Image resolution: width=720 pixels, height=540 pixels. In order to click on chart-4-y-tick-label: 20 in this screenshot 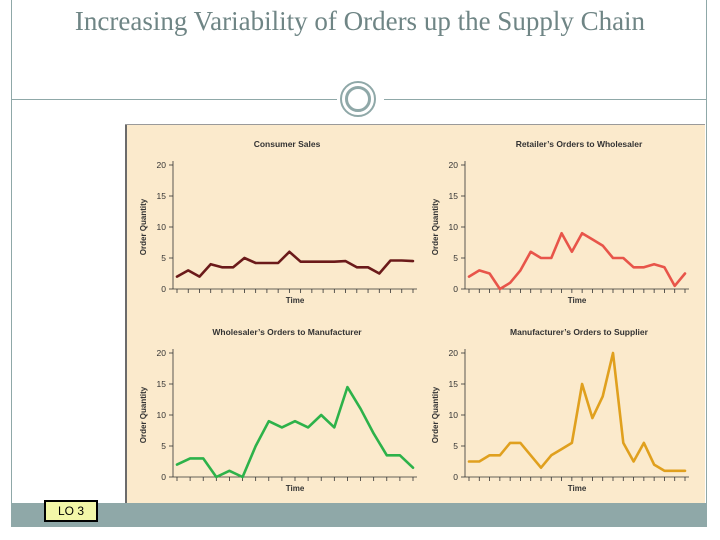, I will do `click(454, 353)`.